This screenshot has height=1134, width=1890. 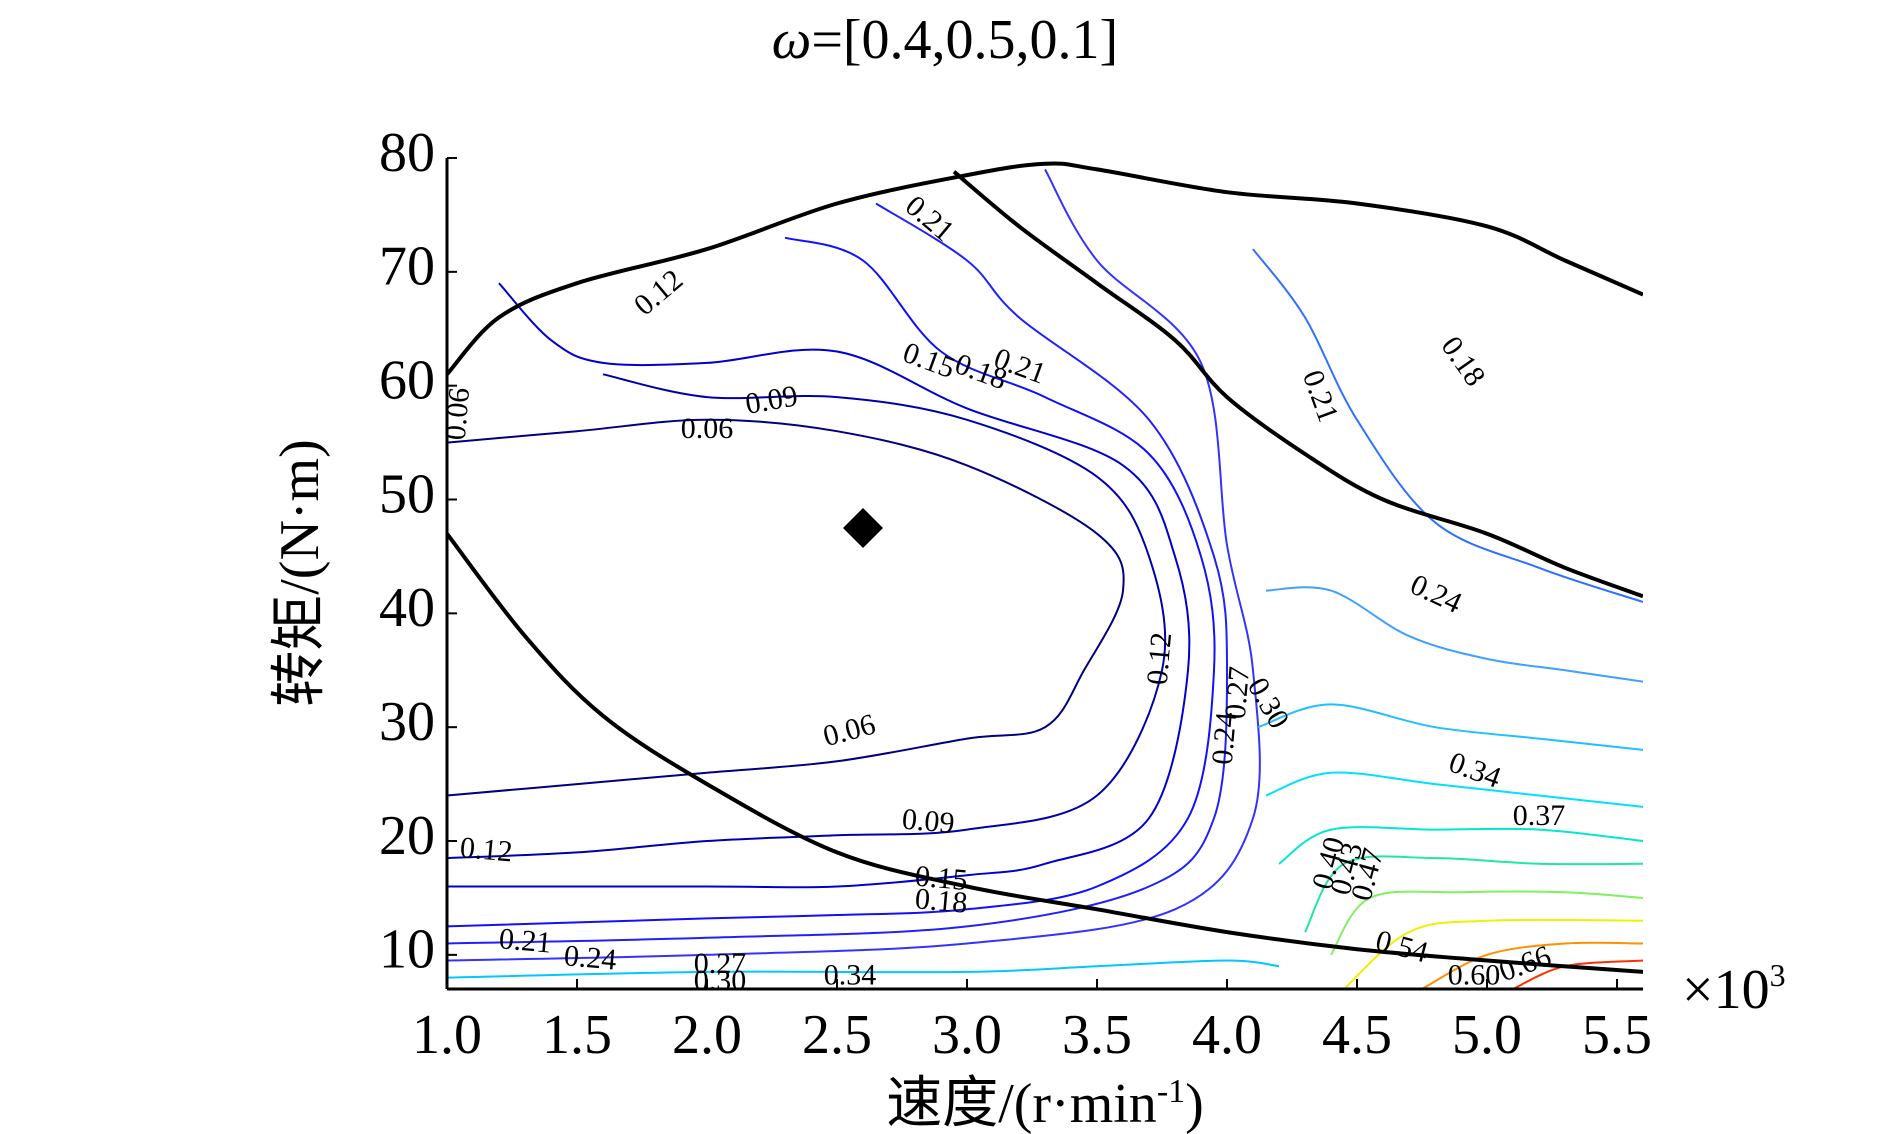 What do you see at coordinates (1045, 1103) in the screenshot?
I see `x-axis-label: 速度/(r·min-1)` at bounding box center [1045, 1103].